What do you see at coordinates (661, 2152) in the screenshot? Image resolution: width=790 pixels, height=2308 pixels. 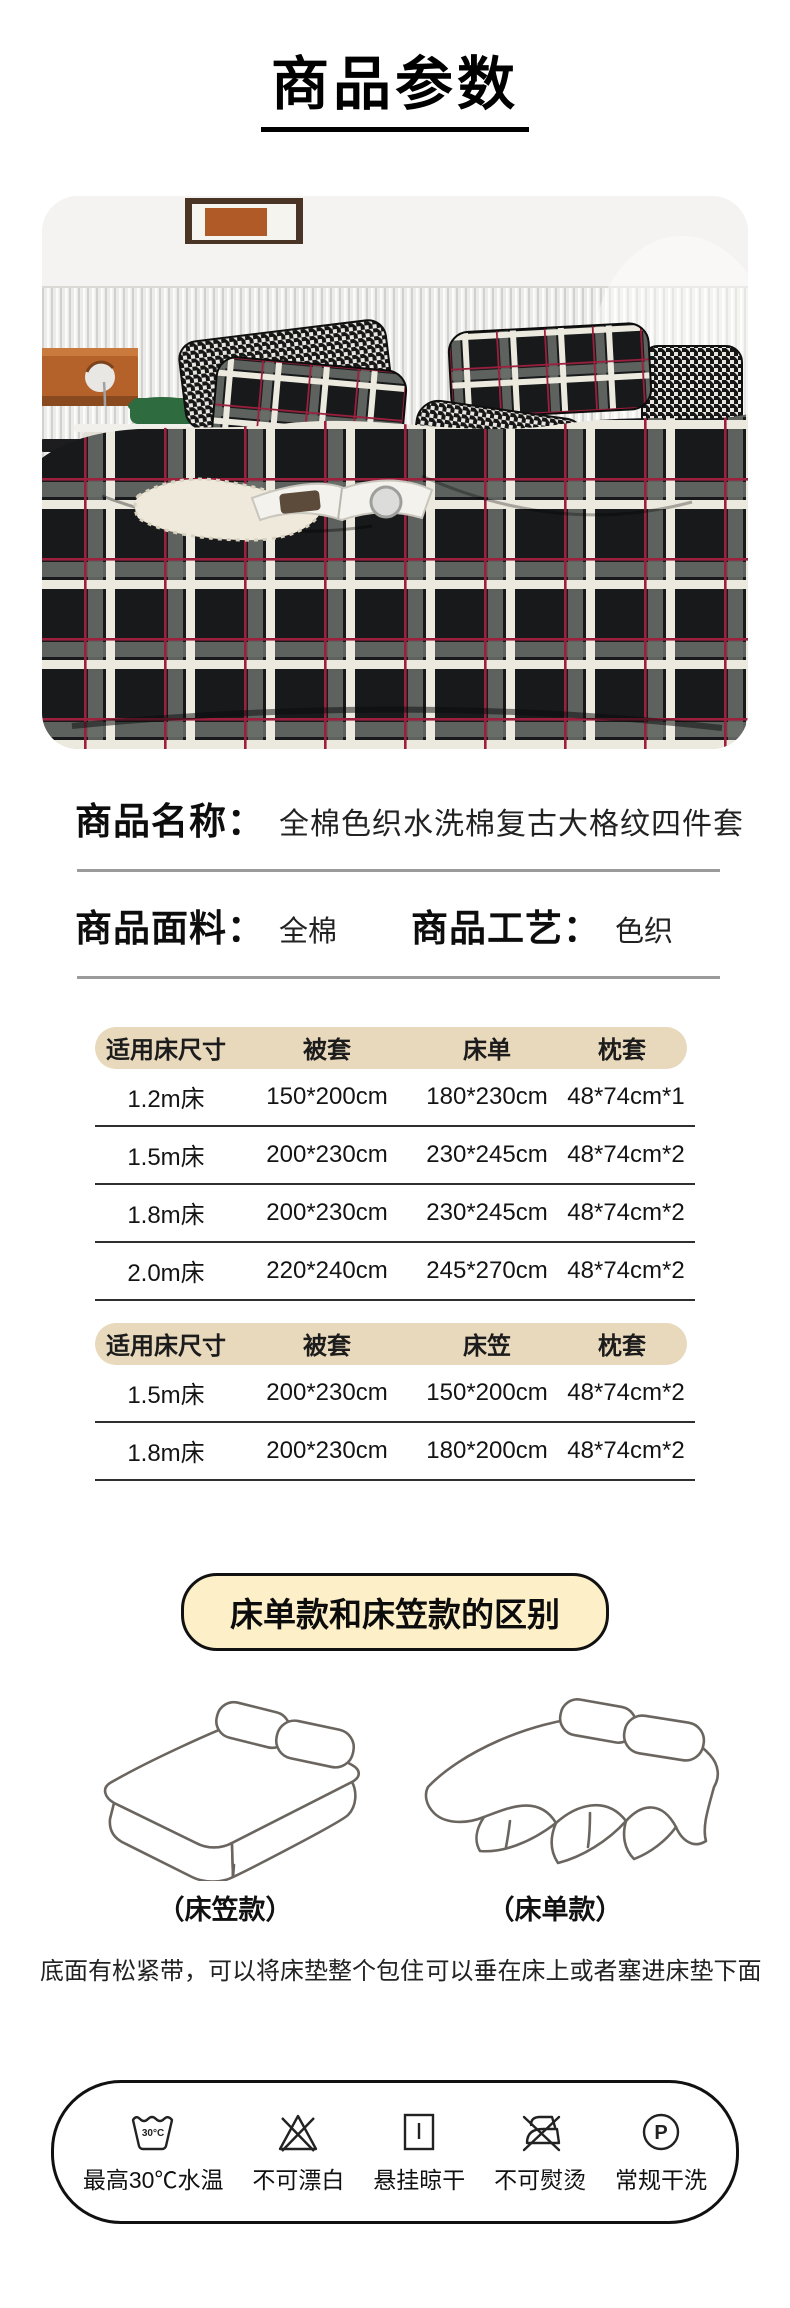 I see `care-item-dry-clean: P 常规干洗` at bounding box center [661, 2152].